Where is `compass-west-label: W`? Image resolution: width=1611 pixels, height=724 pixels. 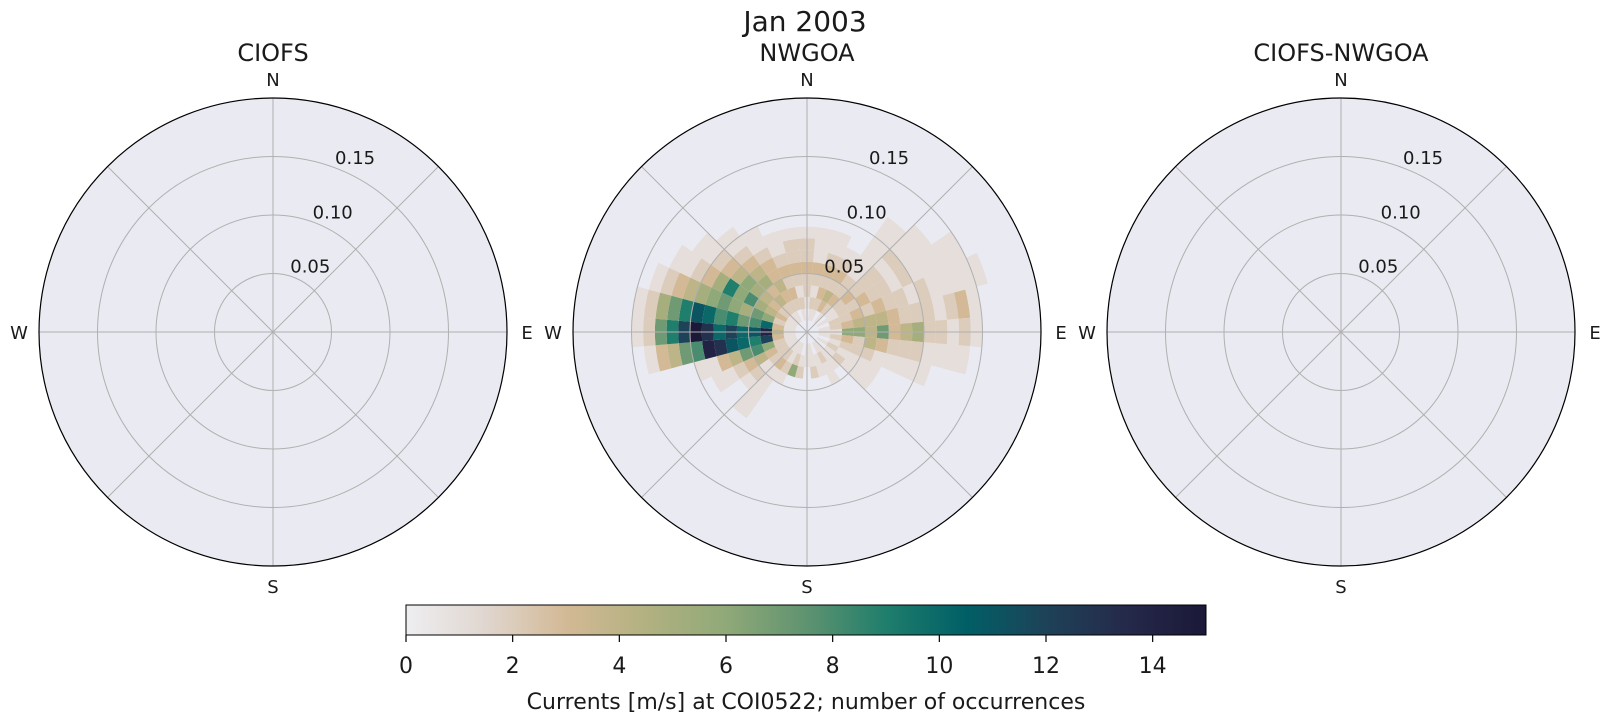
compass-west-label: W is located at coordinates (19, 333).